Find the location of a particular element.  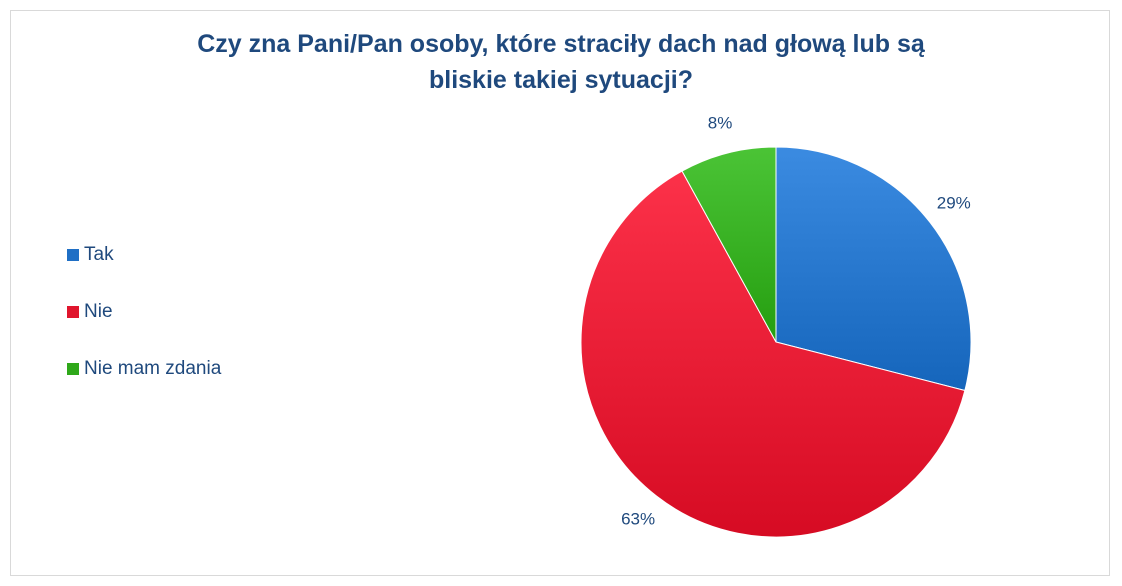

slice-tak is located at coordinates (873, 269).